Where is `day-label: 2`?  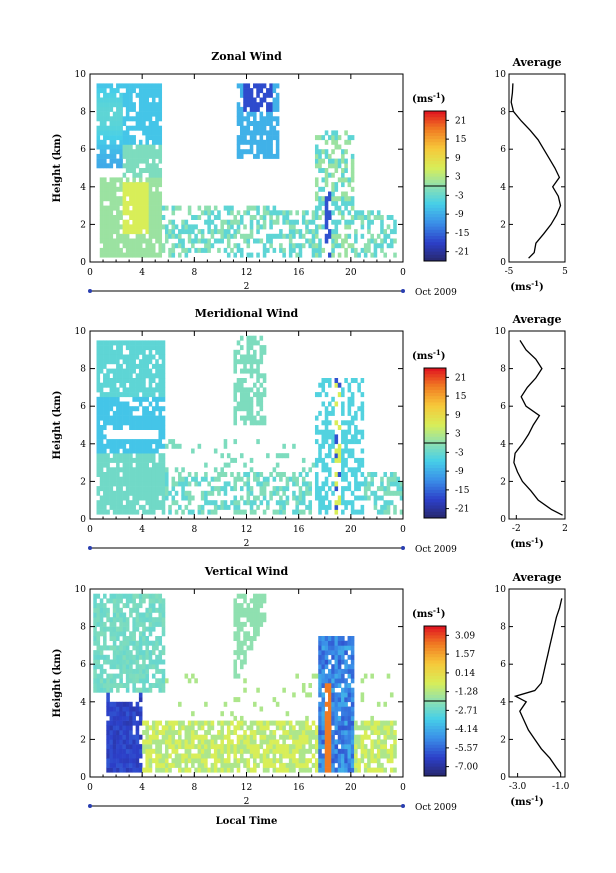 day-label: 2 is located at coordinates (247, 287).